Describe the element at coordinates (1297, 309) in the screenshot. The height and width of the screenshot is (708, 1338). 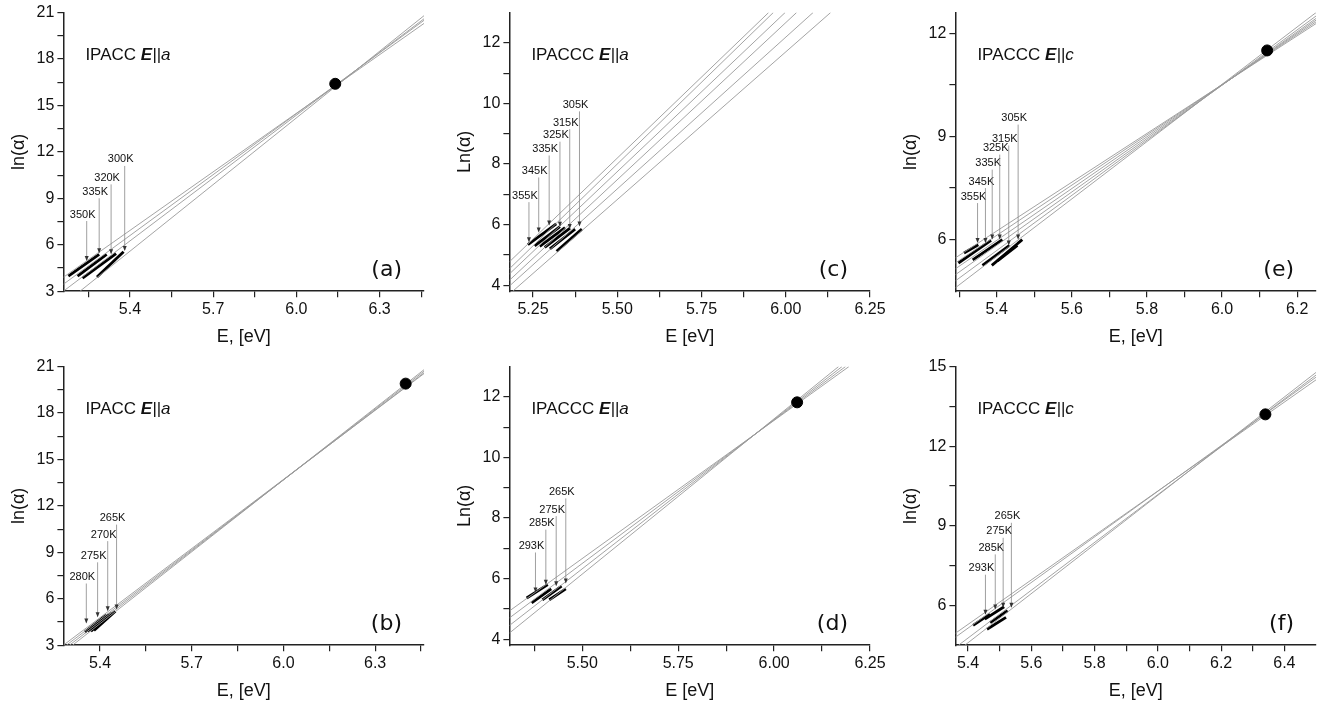
I see `x-tick-label: 6.2` at that location.